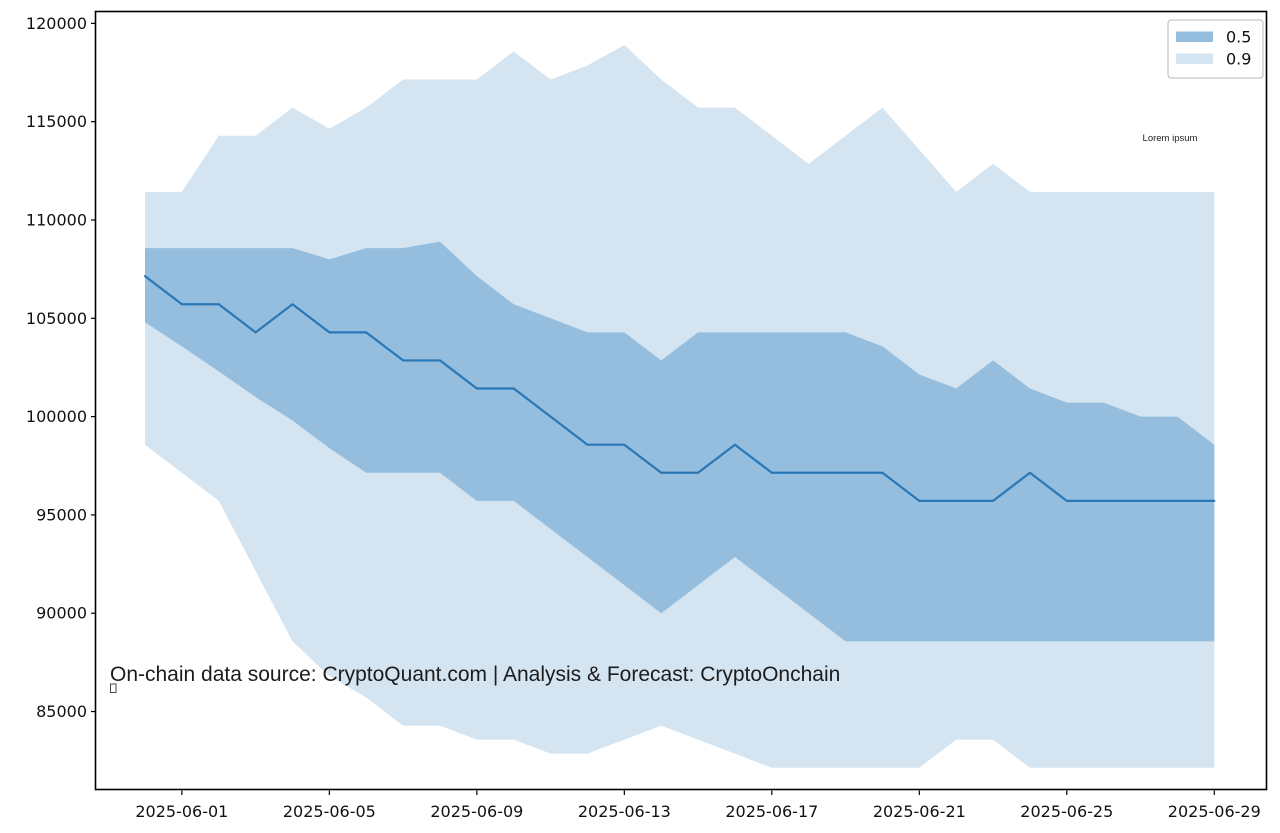  What do you see at coordinates (1214, 811) in the screenshot?
I see `x-tick-label: 2025-06-29` at bounding box center [1214, 811].